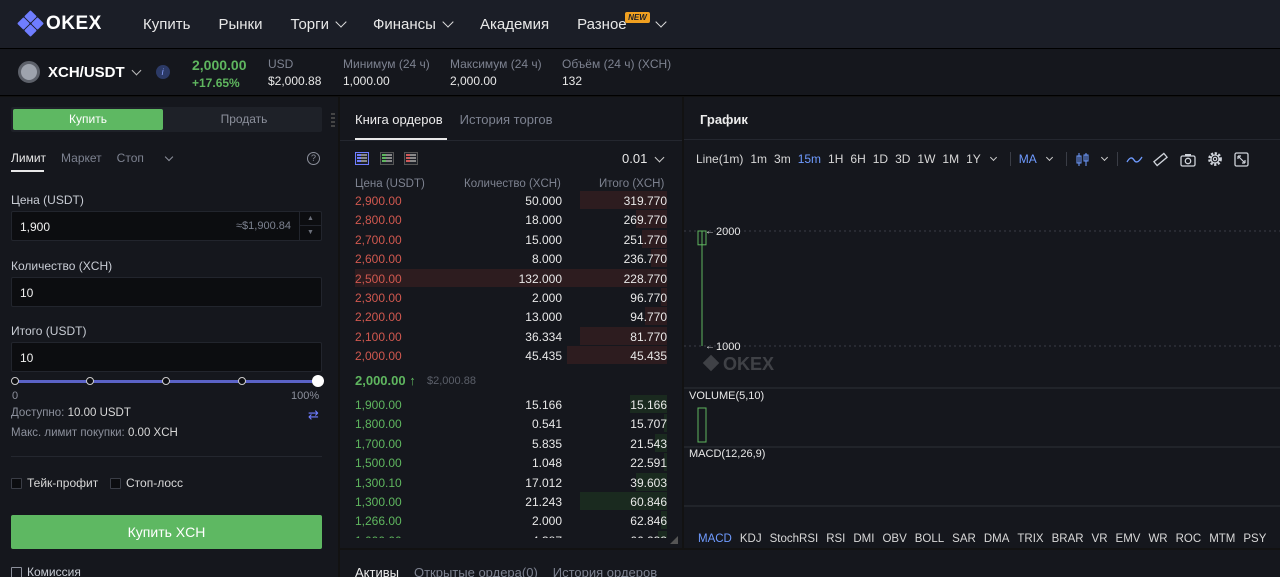  I want to click on ind-sar: SAR, so click(964, 539).